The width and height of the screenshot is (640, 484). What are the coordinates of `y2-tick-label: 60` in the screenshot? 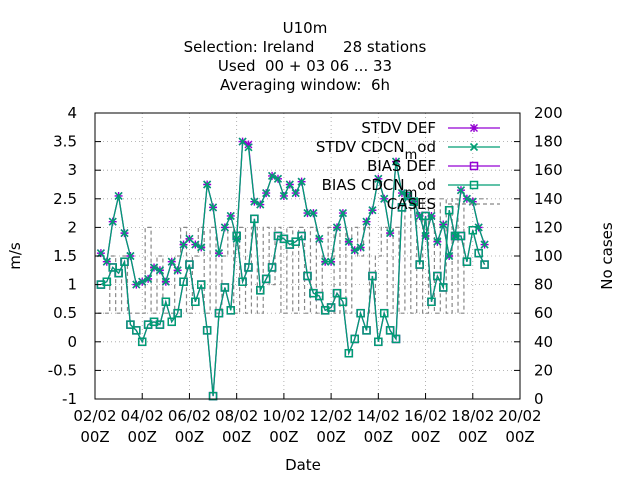 It's located at (543, 313).